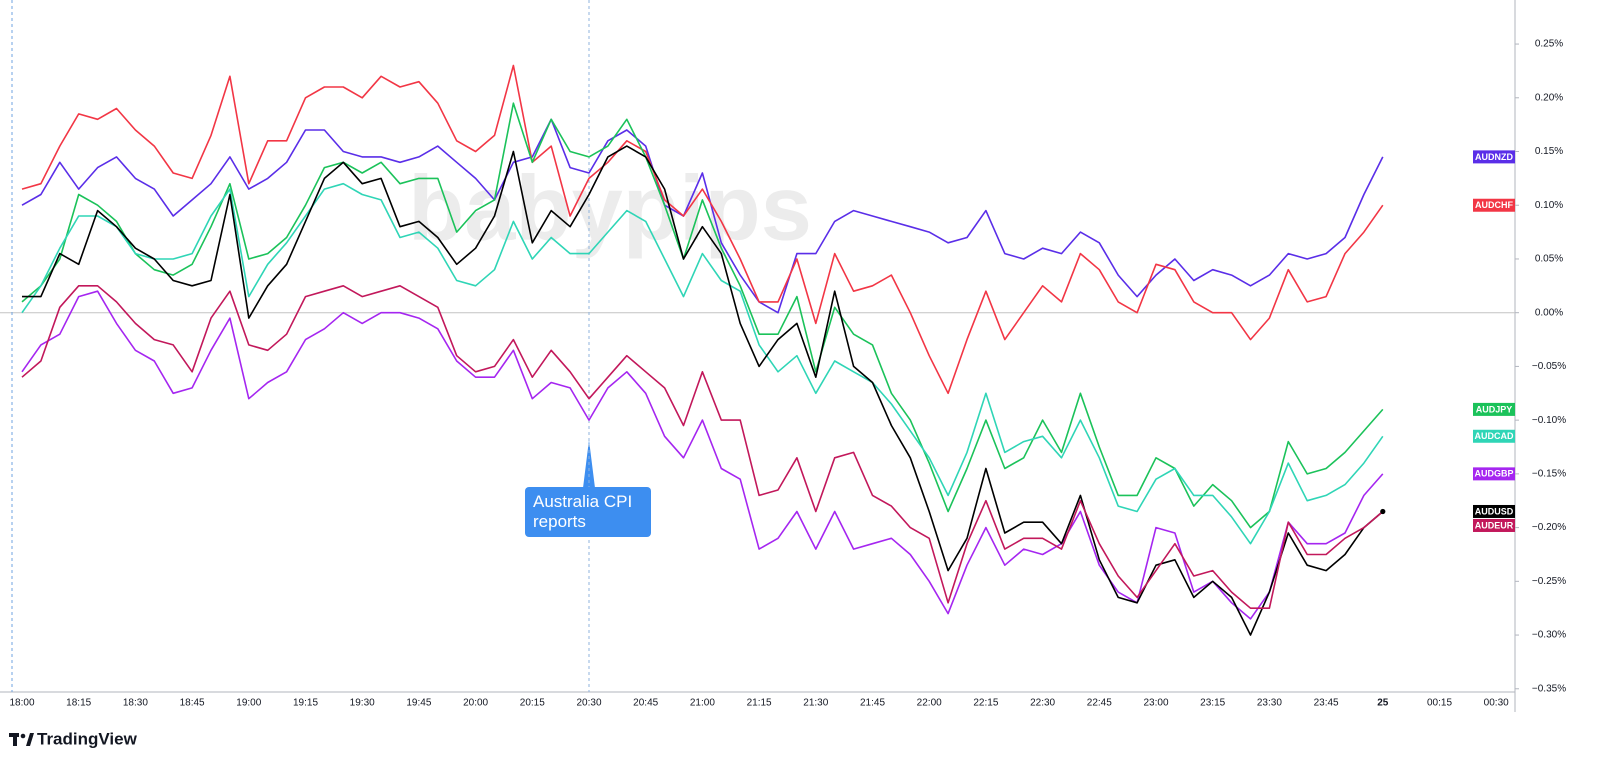  I want to click on y-tick-label: 0.15%, so click(1549, 151).